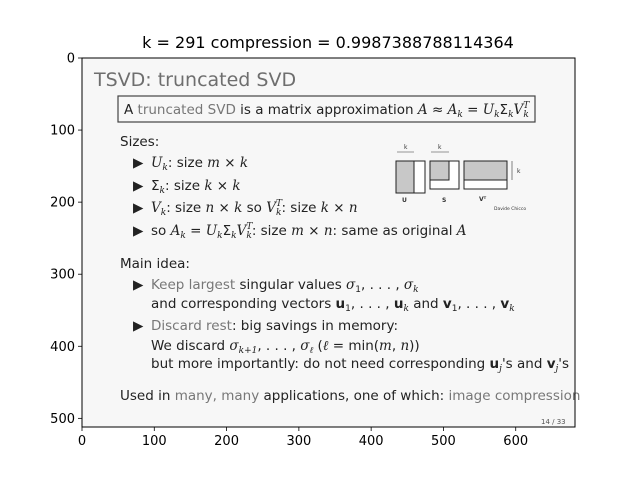 This screenshot has width=640, height=480. What do you see at coordinates (139, 142) in the screenshot?
I see `sizes-heading: Sizes:` at bounding box center [139, 142].